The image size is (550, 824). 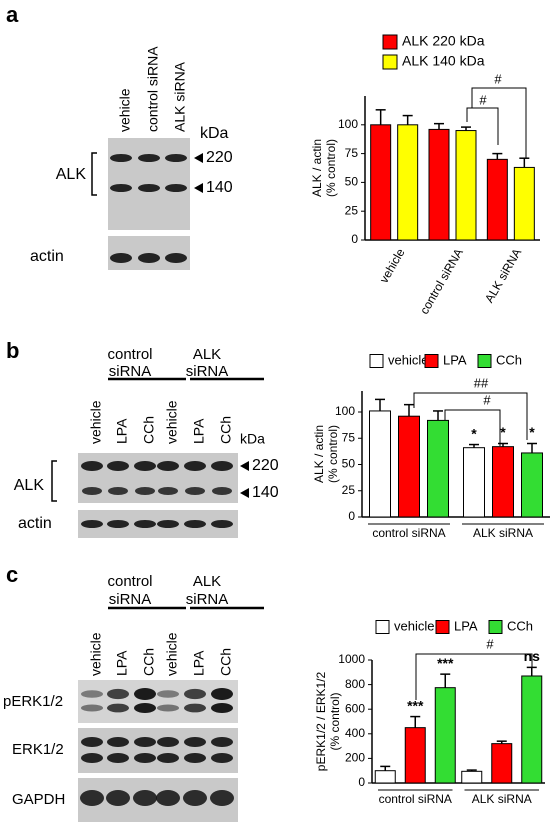 I want to click on x-tick-label: ALK siRNA, so click(x=503, y=533).